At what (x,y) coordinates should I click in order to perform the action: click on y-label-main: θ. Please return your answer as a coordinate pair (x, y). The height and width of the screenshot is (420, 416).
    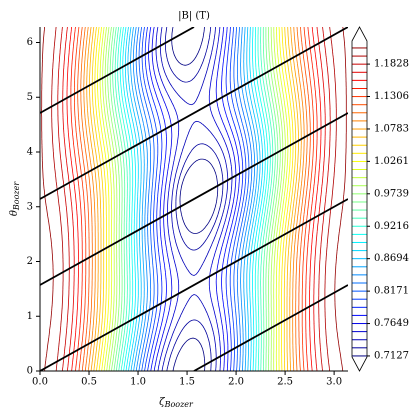
    Looking at the image, I should click on (14, 213).